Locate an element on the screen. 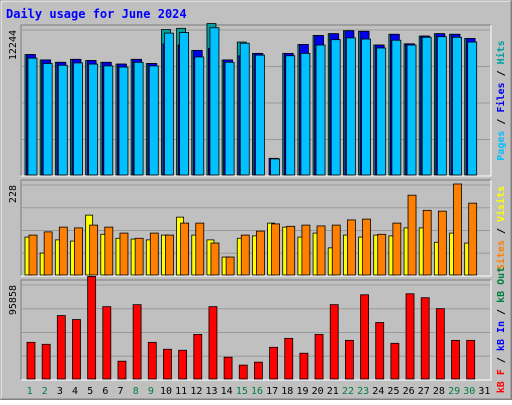  day-label: 30 is located at coordinates (469, 391).